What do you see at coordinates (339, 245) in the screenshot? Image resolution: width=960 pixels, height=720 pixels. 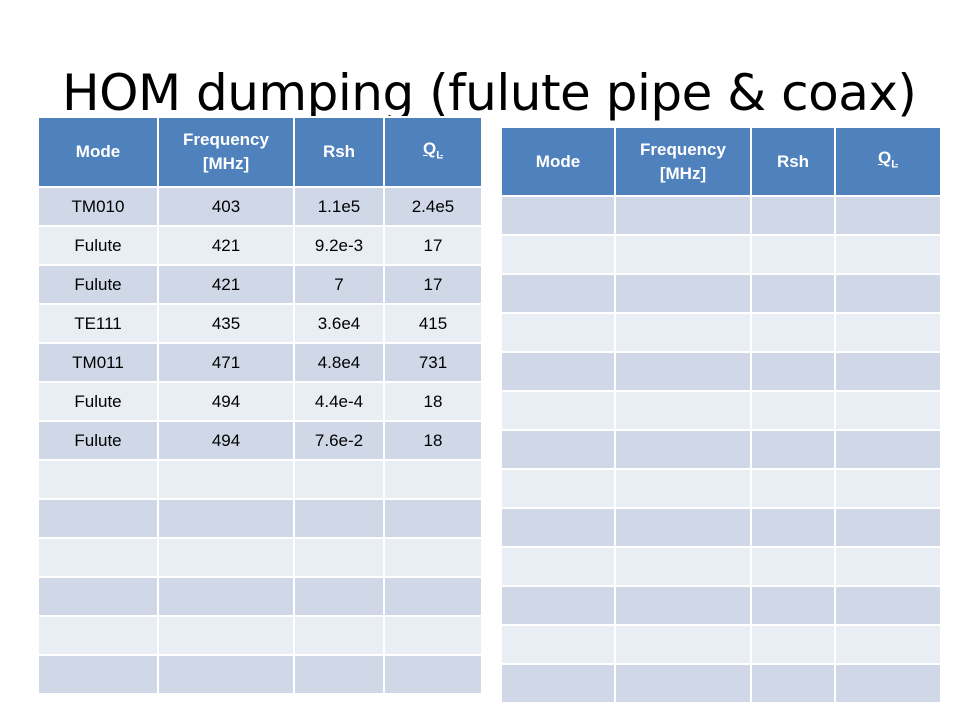 I see `cell-rsh: 9.2e-3` at bounding box center [339, 245].